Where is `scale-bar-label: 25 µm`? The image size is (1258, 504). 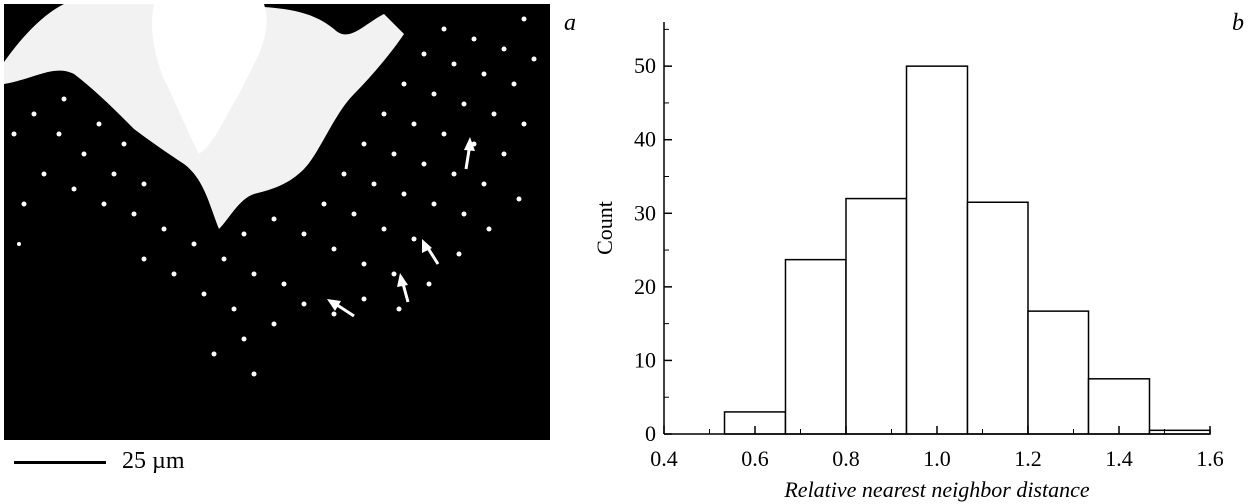 scale-bar-label: 25 µm is located at coordinates (153, 461).